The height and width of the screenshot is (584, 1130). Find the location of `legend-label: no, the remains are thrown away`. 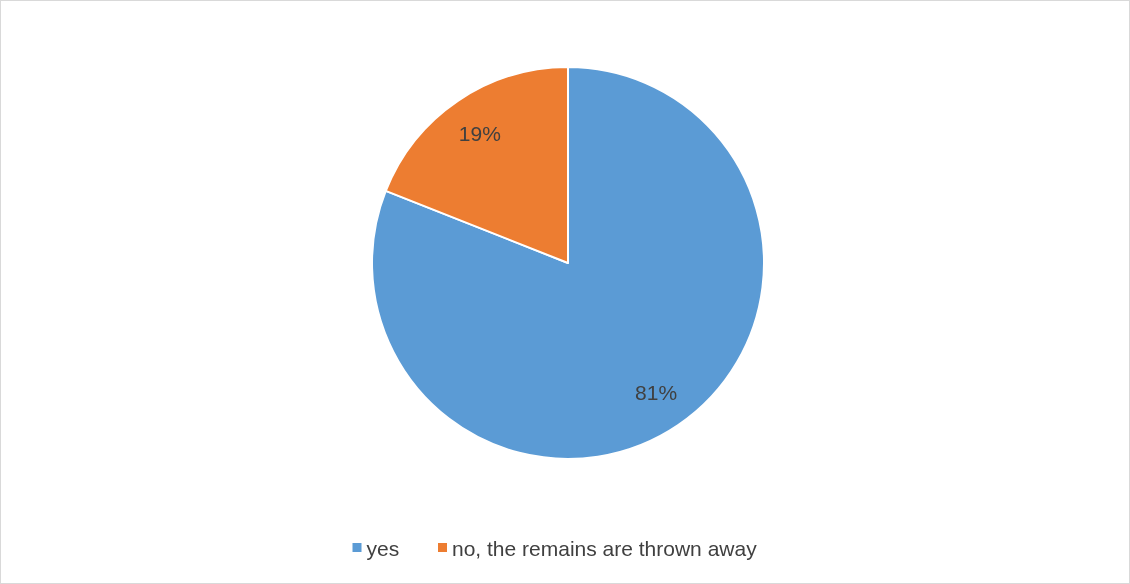

legend-label: no, the remains are thrown away is located at coordinates (605, 548).